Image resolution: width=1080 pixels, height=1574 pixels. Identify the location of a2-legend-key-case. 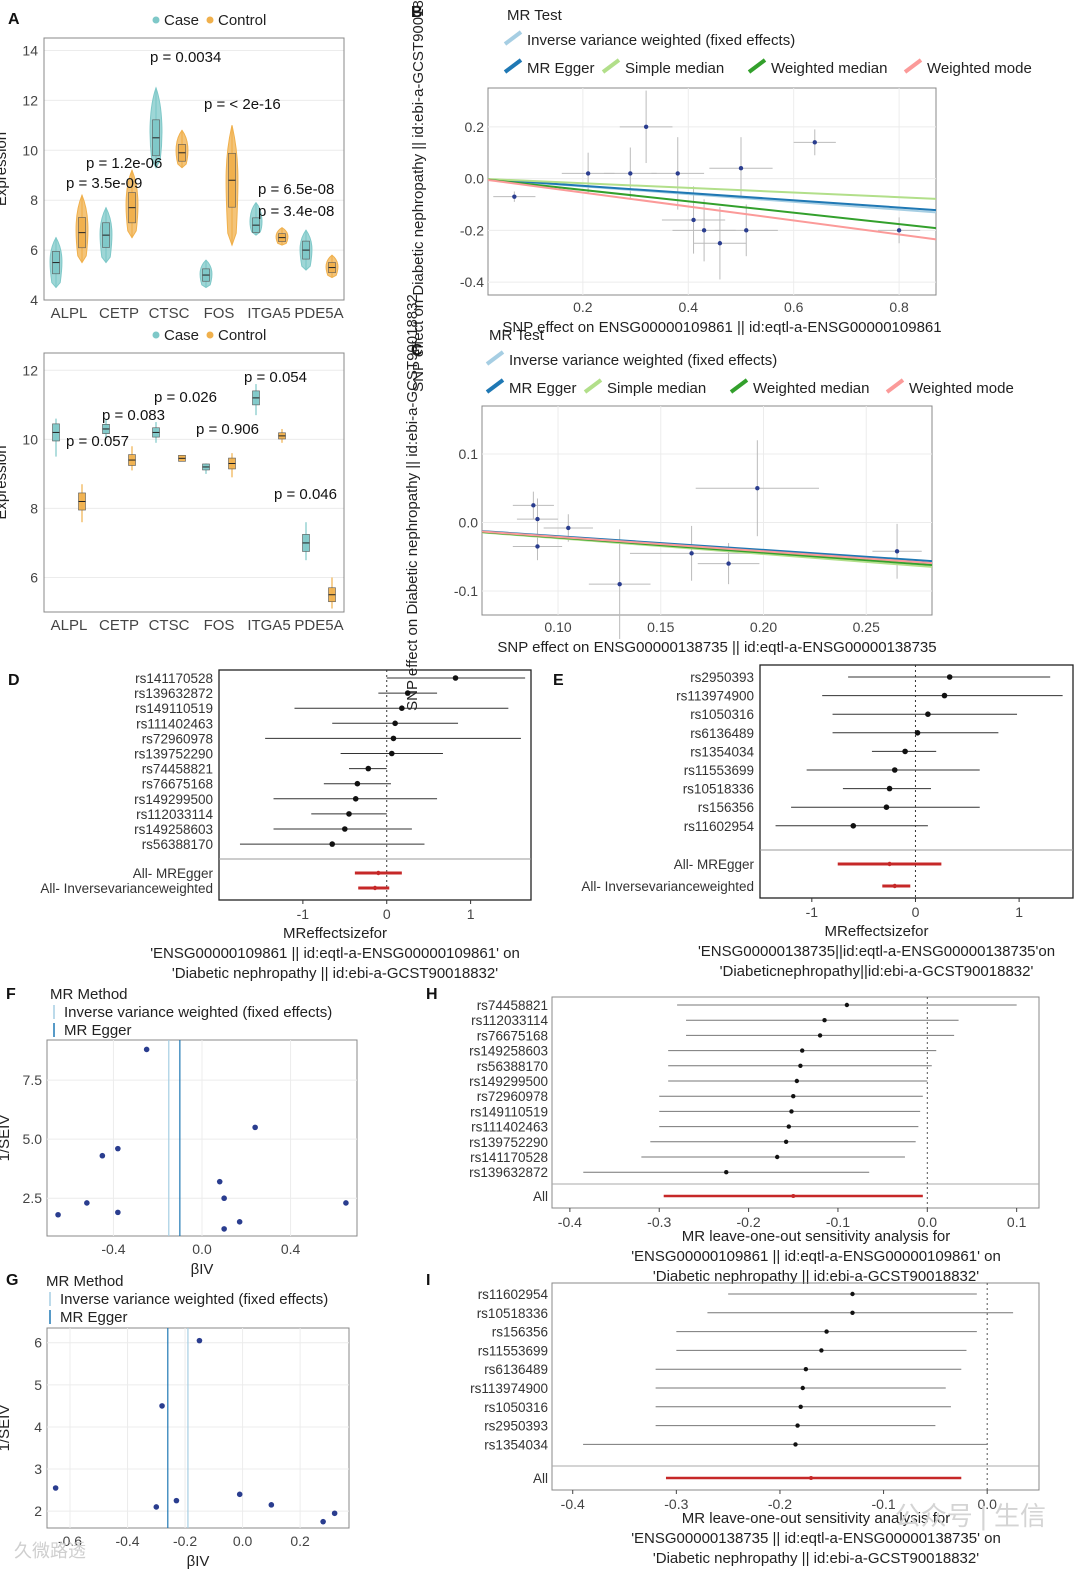
(156, 335).